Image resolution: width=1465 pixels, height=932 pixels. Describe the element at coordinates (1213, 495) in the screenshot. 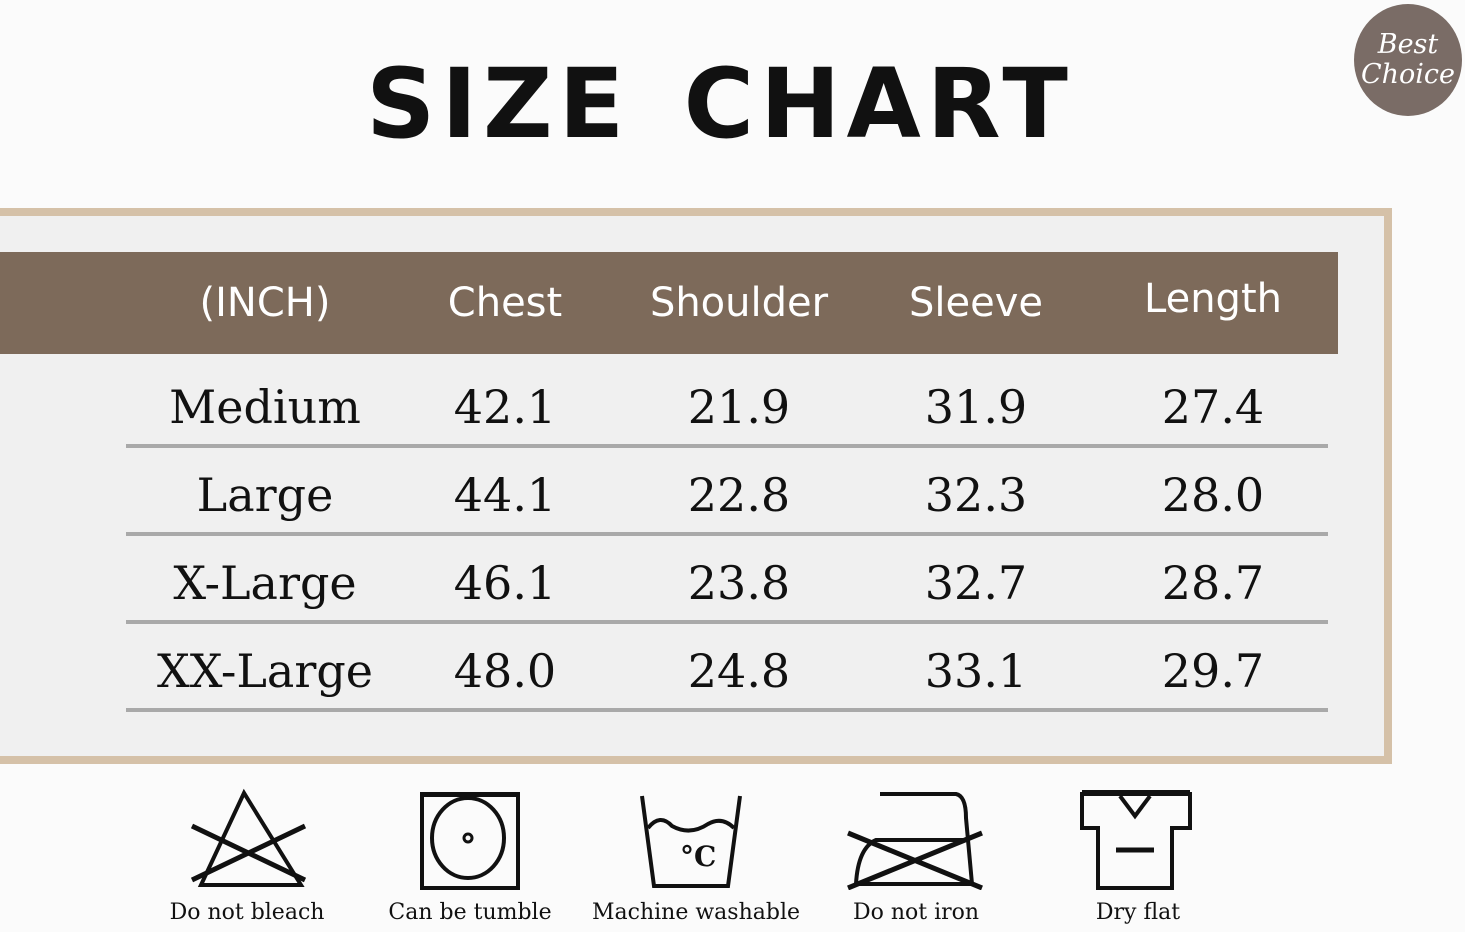

I see `cell-length: 28.0` at that location.